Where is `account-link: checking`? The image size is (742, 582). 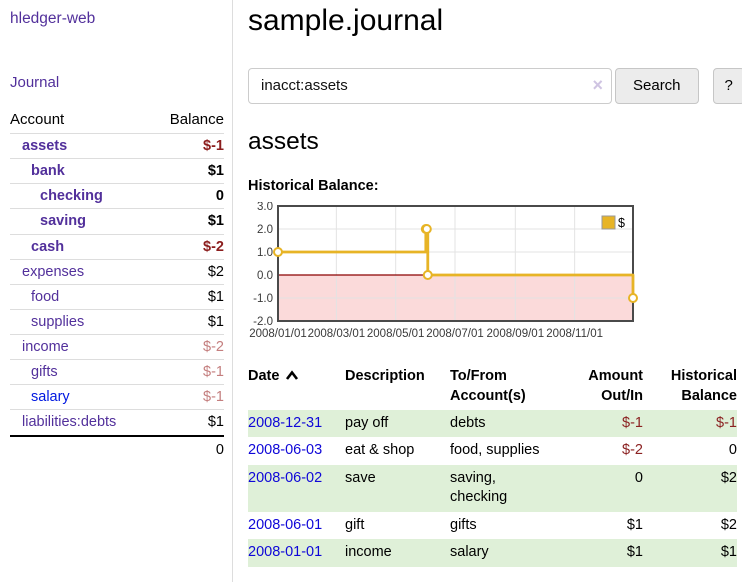 account-link: checking is located at coordinates (71, 196).